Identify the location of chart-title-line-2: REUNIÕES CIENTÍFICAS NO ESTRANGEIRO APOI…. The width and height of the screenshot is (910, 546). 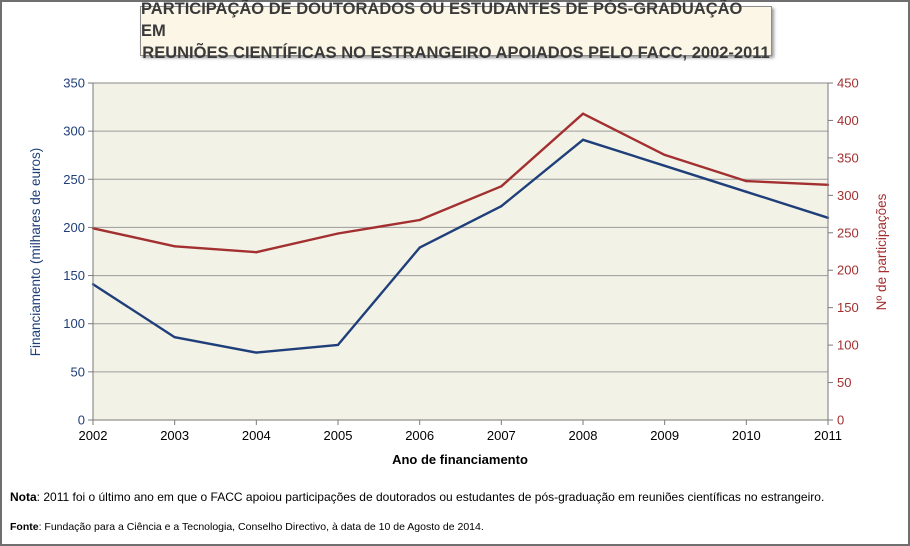
(456, 53).